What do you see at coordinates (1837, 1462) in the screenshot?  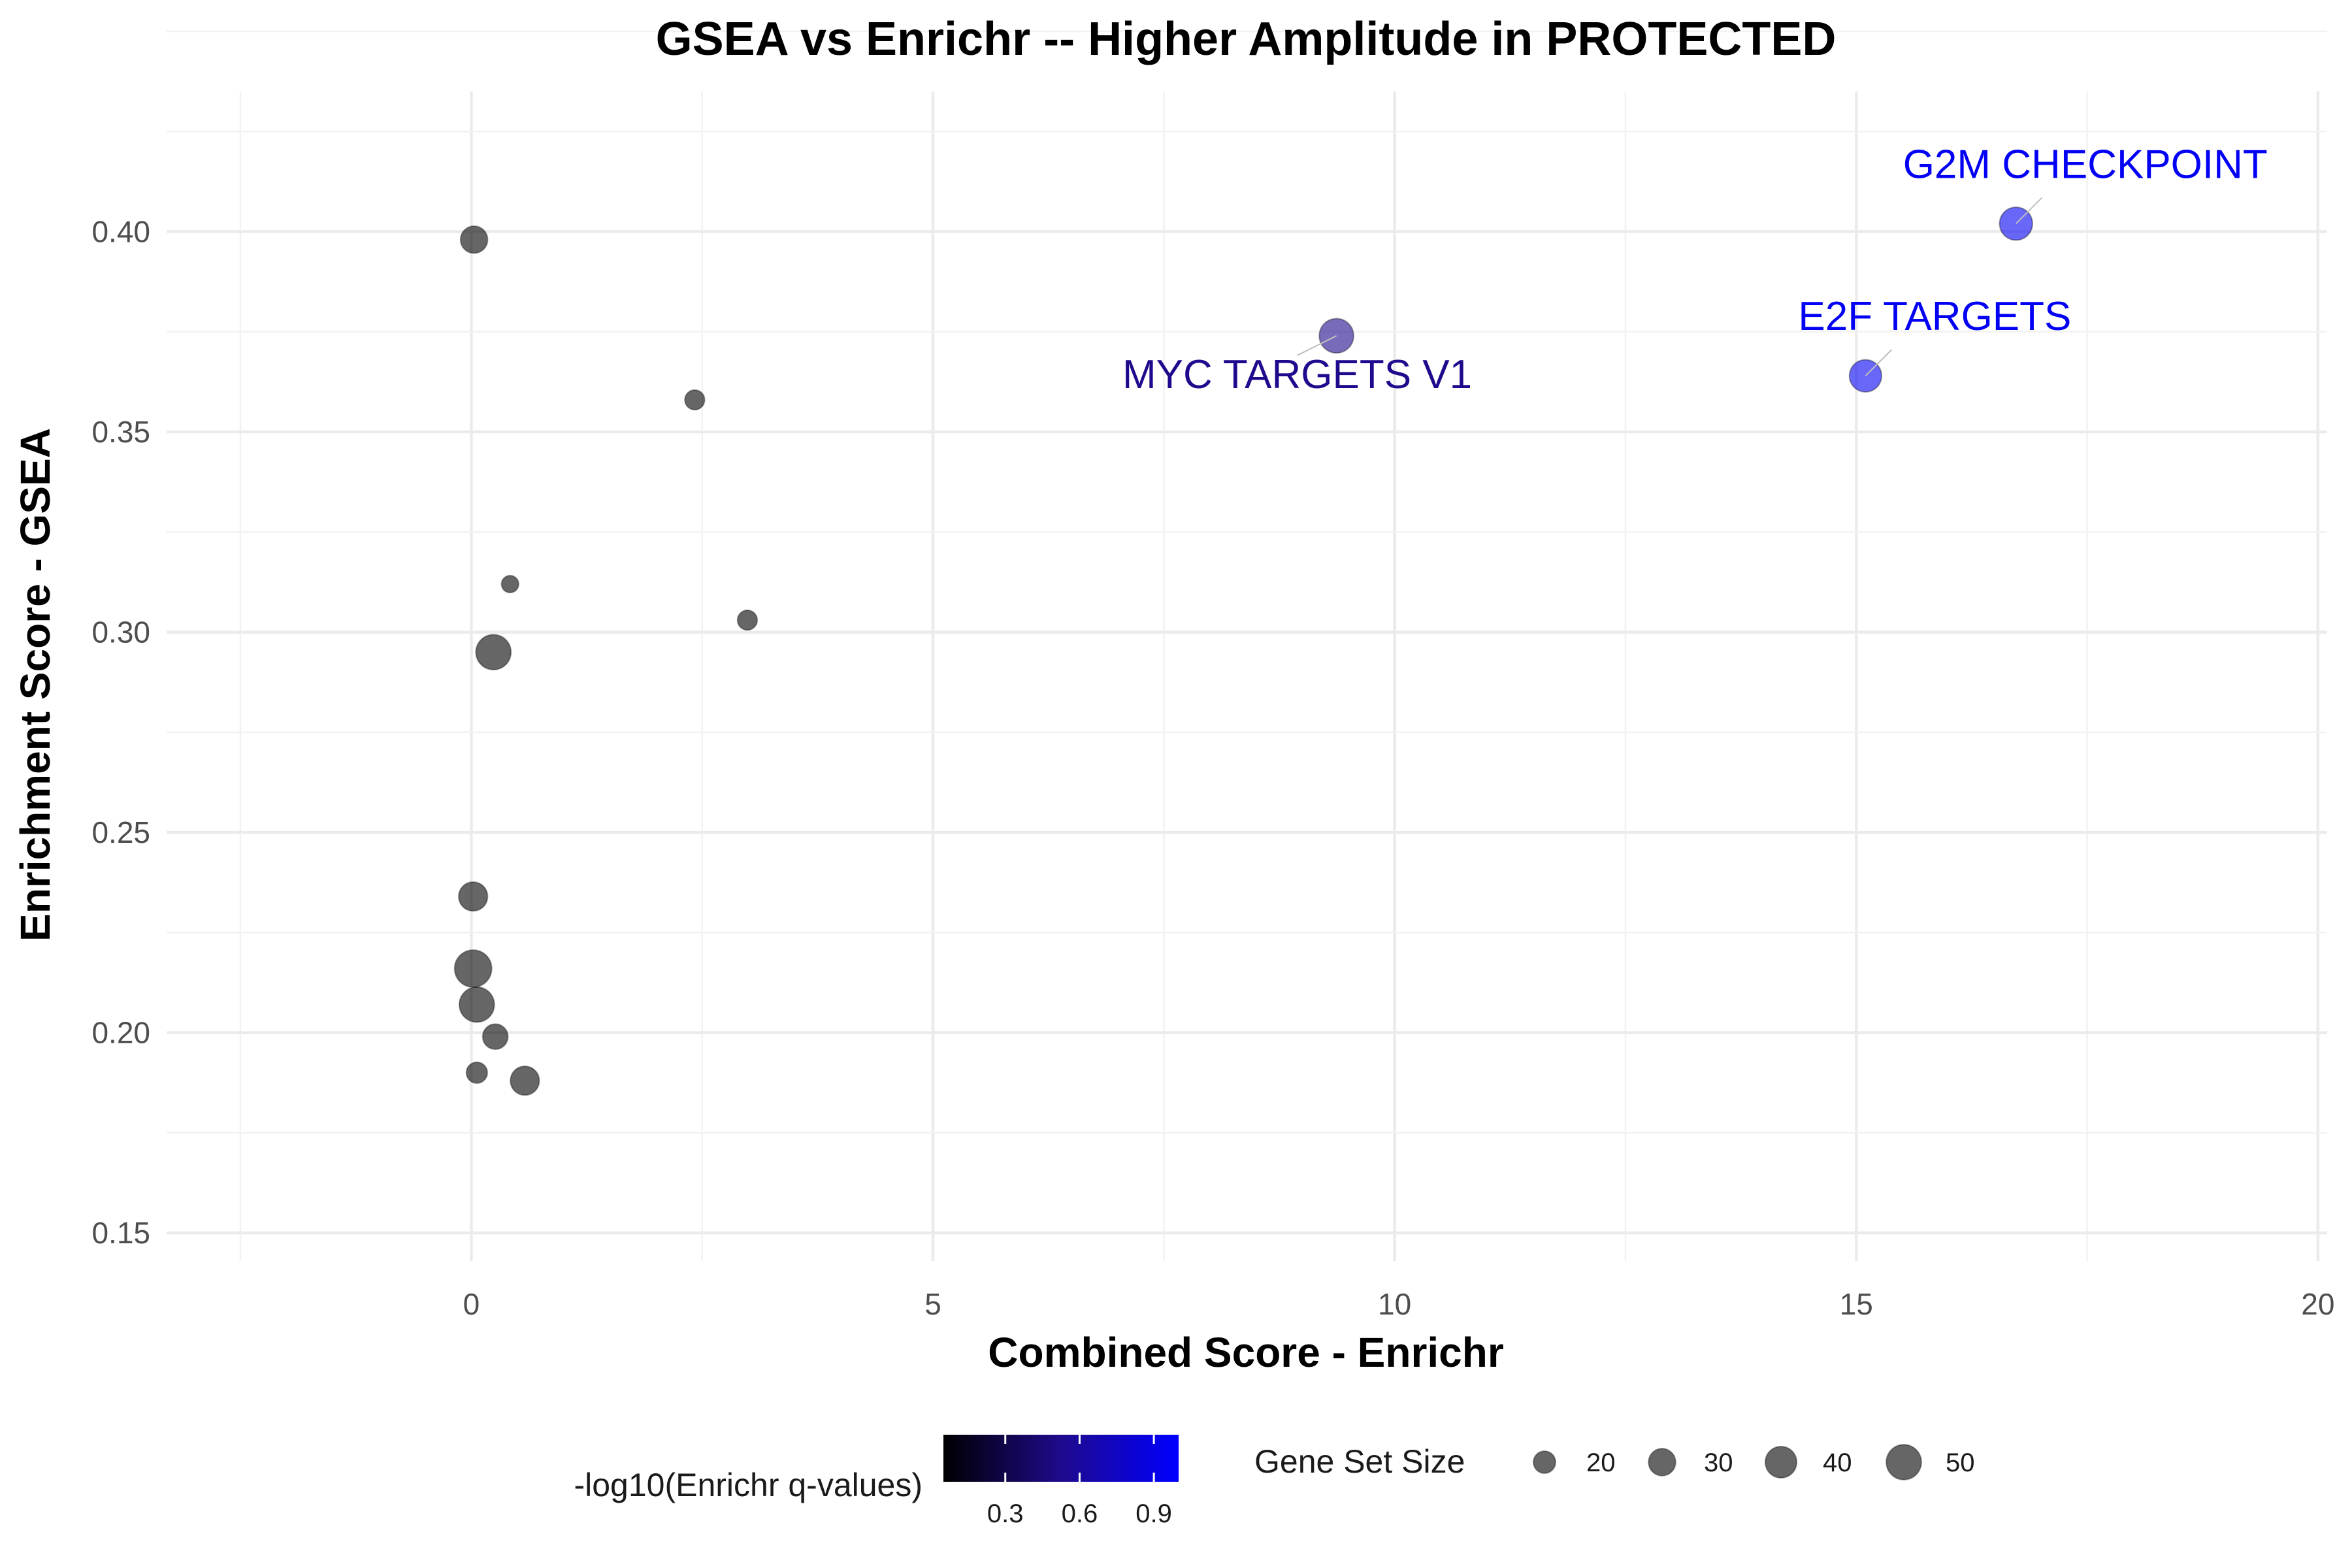 I see `size-legend-label: 40` at bounding box center [1837, 1462].